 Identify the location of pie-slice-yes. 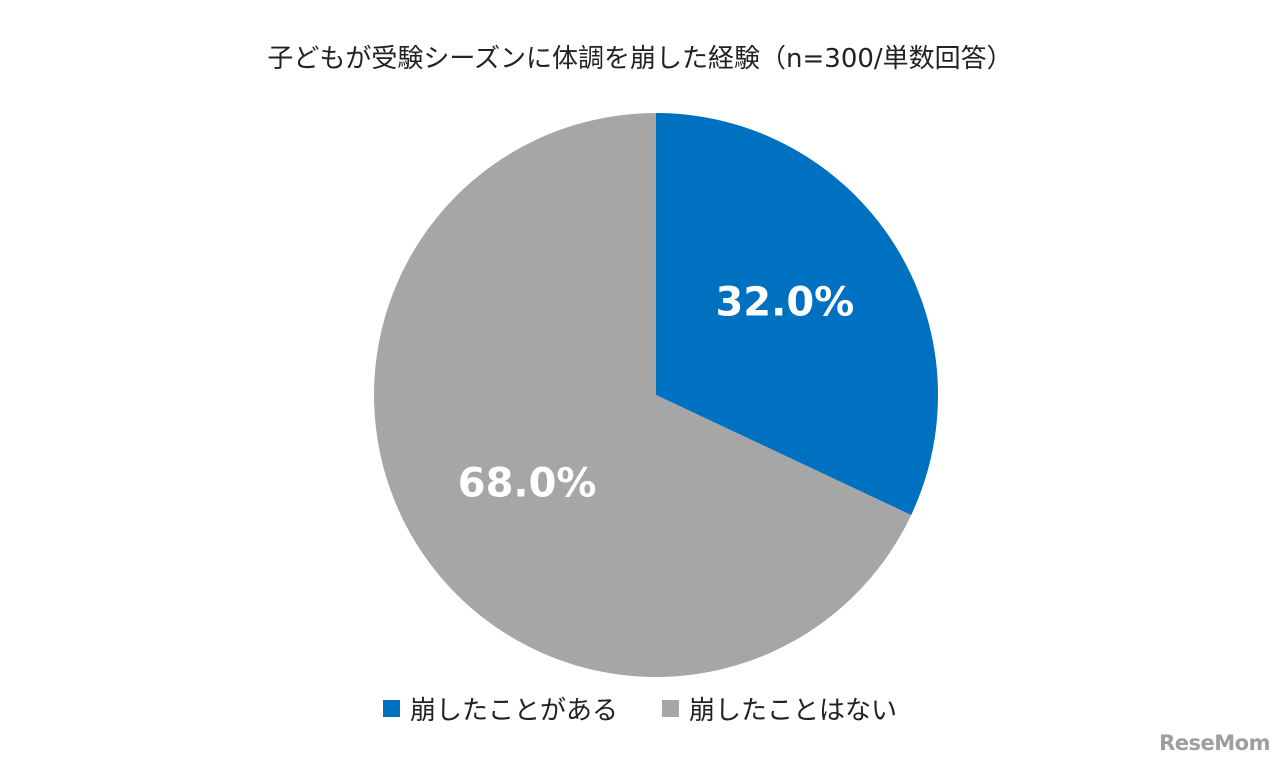
(797, 314).